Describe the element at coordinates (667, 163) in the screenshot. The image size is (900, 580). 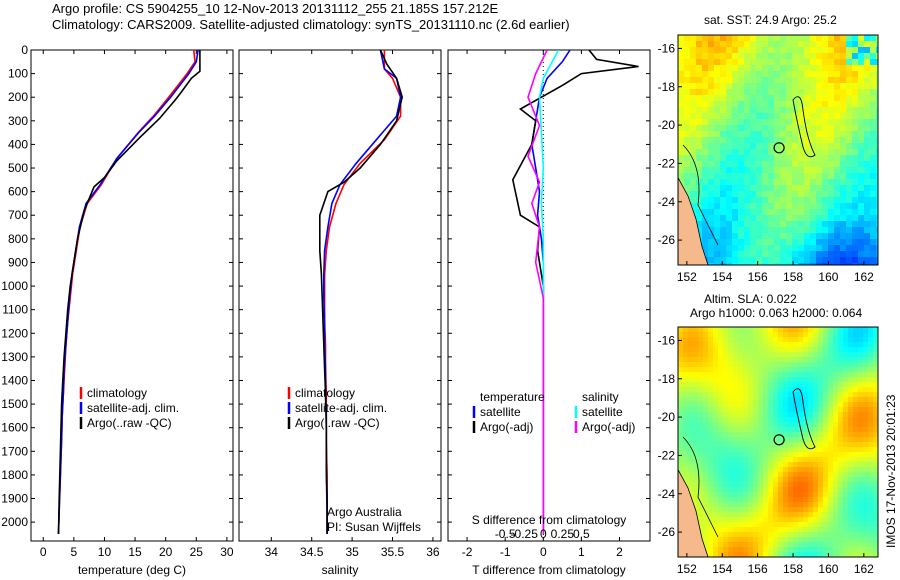
I see `map-y-tick-label: -22` at that location.